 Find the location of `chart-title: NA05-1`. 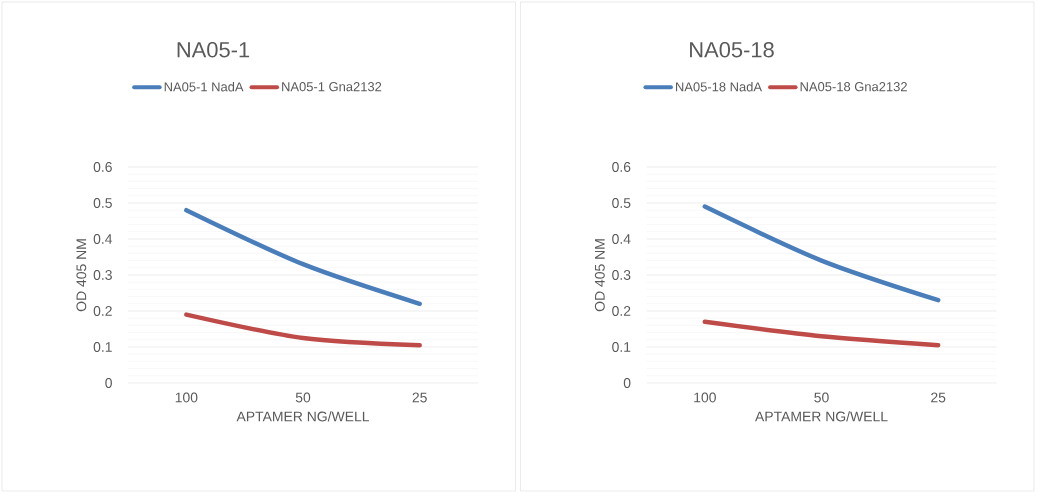

chart-title: NA05-1 is located at coordinates (213, 49).